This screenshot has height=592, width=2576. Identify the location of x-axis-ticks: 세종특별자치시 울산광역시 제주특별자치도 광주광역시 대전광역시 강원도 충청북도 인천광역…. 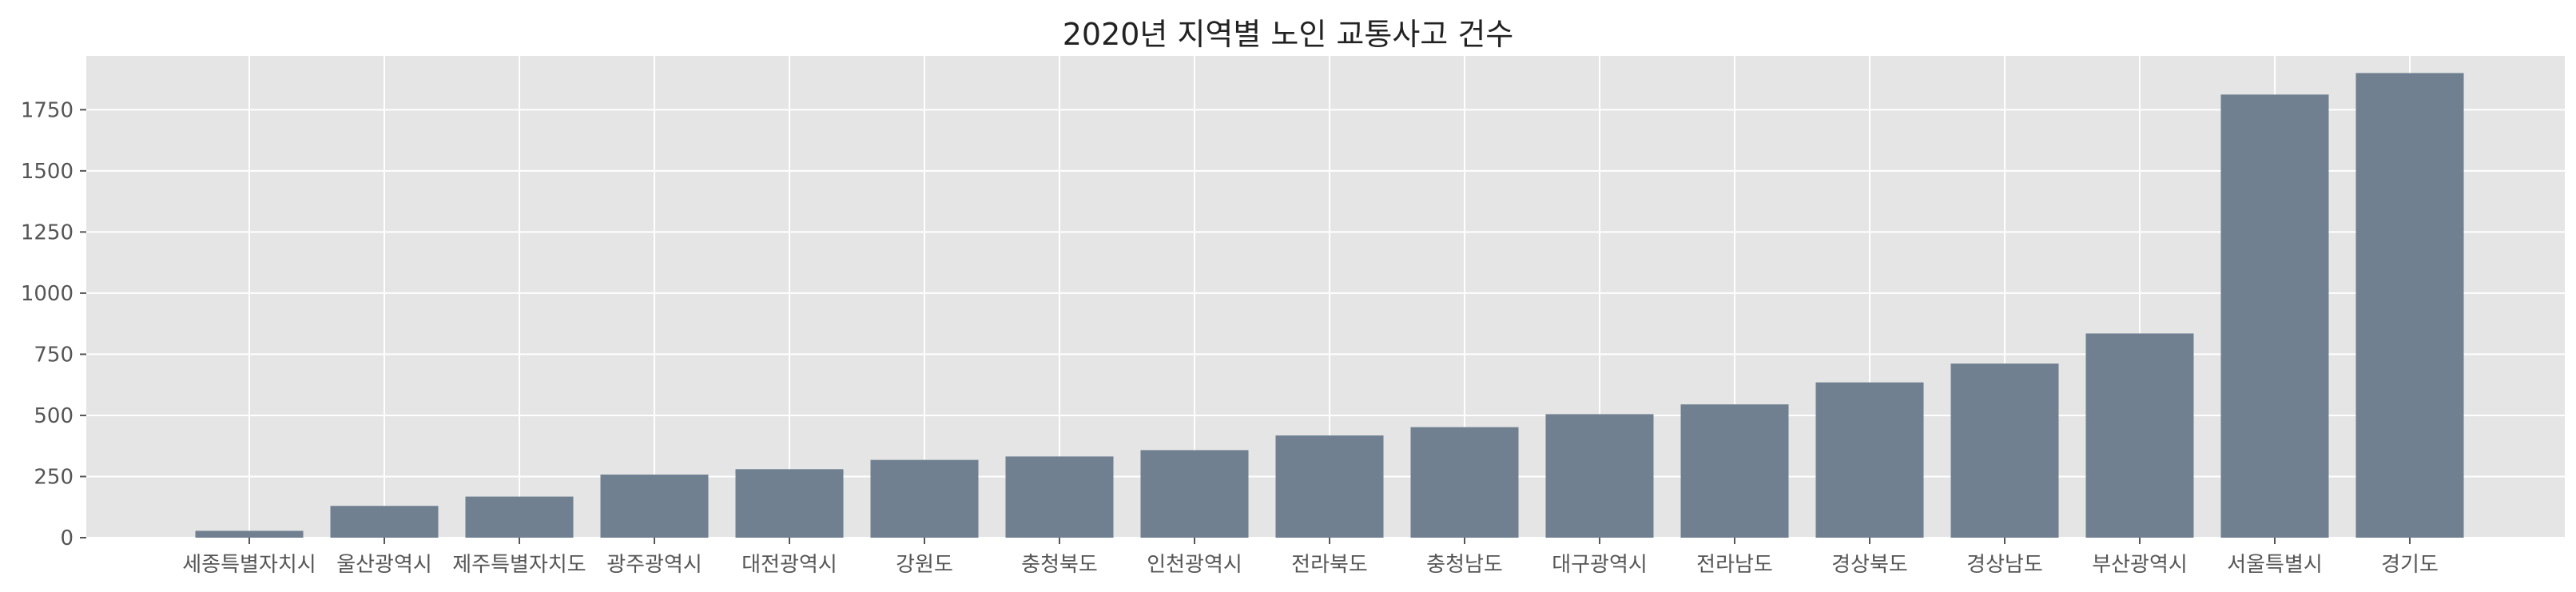
(1310, 557).